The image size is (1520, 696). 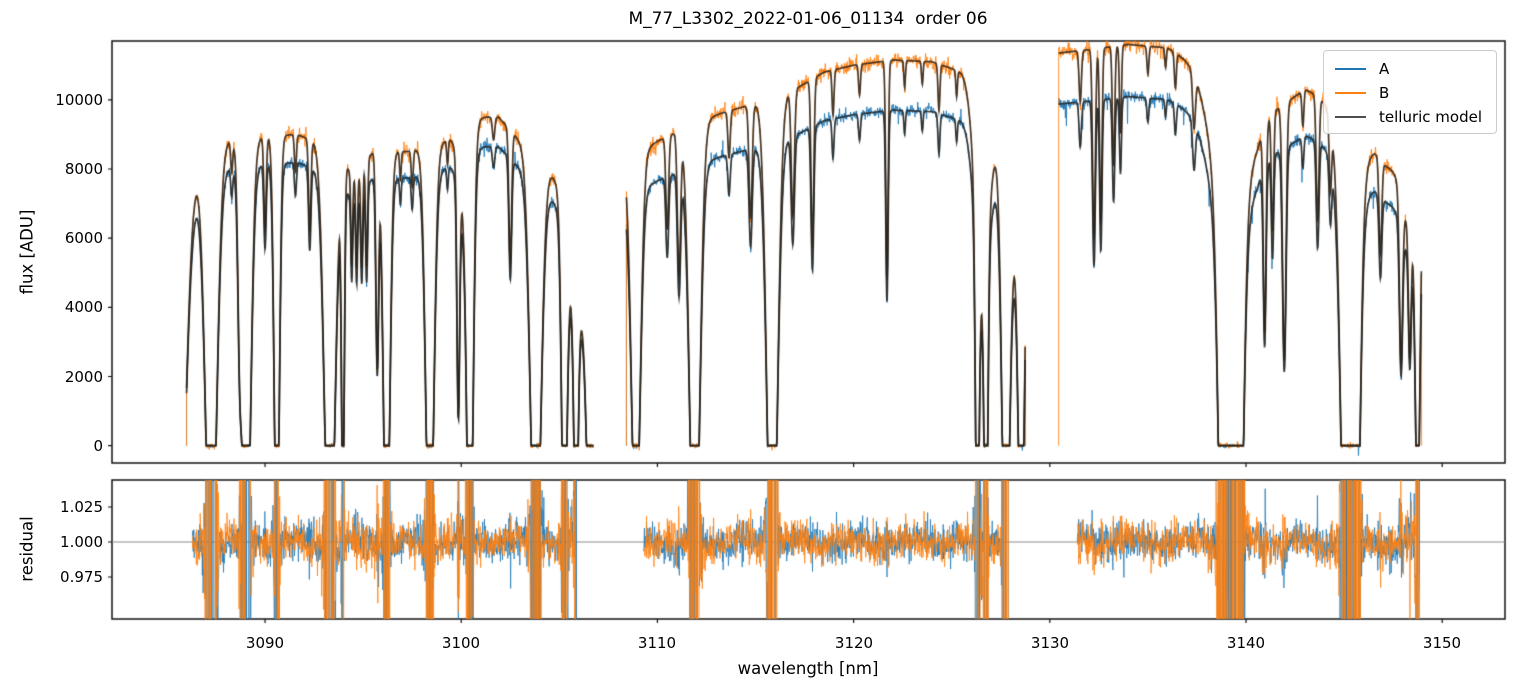 I want to click on legend-line-swatch-b, so click(x=1350, y=93).